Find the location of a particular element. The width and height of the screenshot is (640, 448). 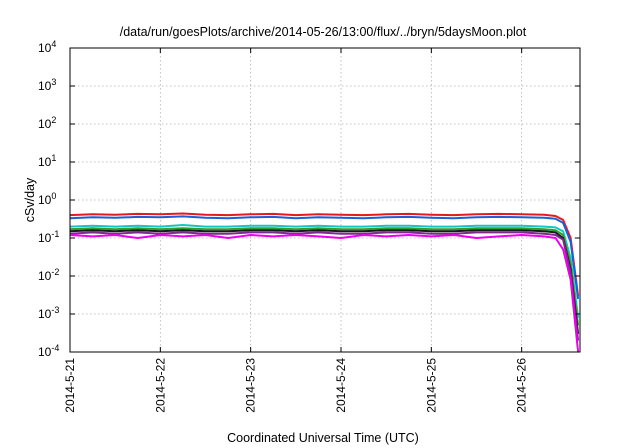

y-tick-label: 10¹ is located at coordinates (47, 161).